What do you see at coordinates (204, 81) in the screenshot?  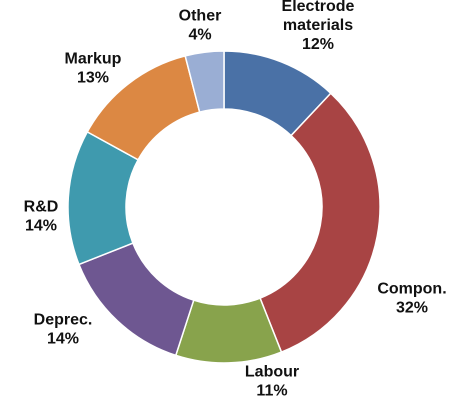 I see `slice-other` at bounding box center [204, 81].